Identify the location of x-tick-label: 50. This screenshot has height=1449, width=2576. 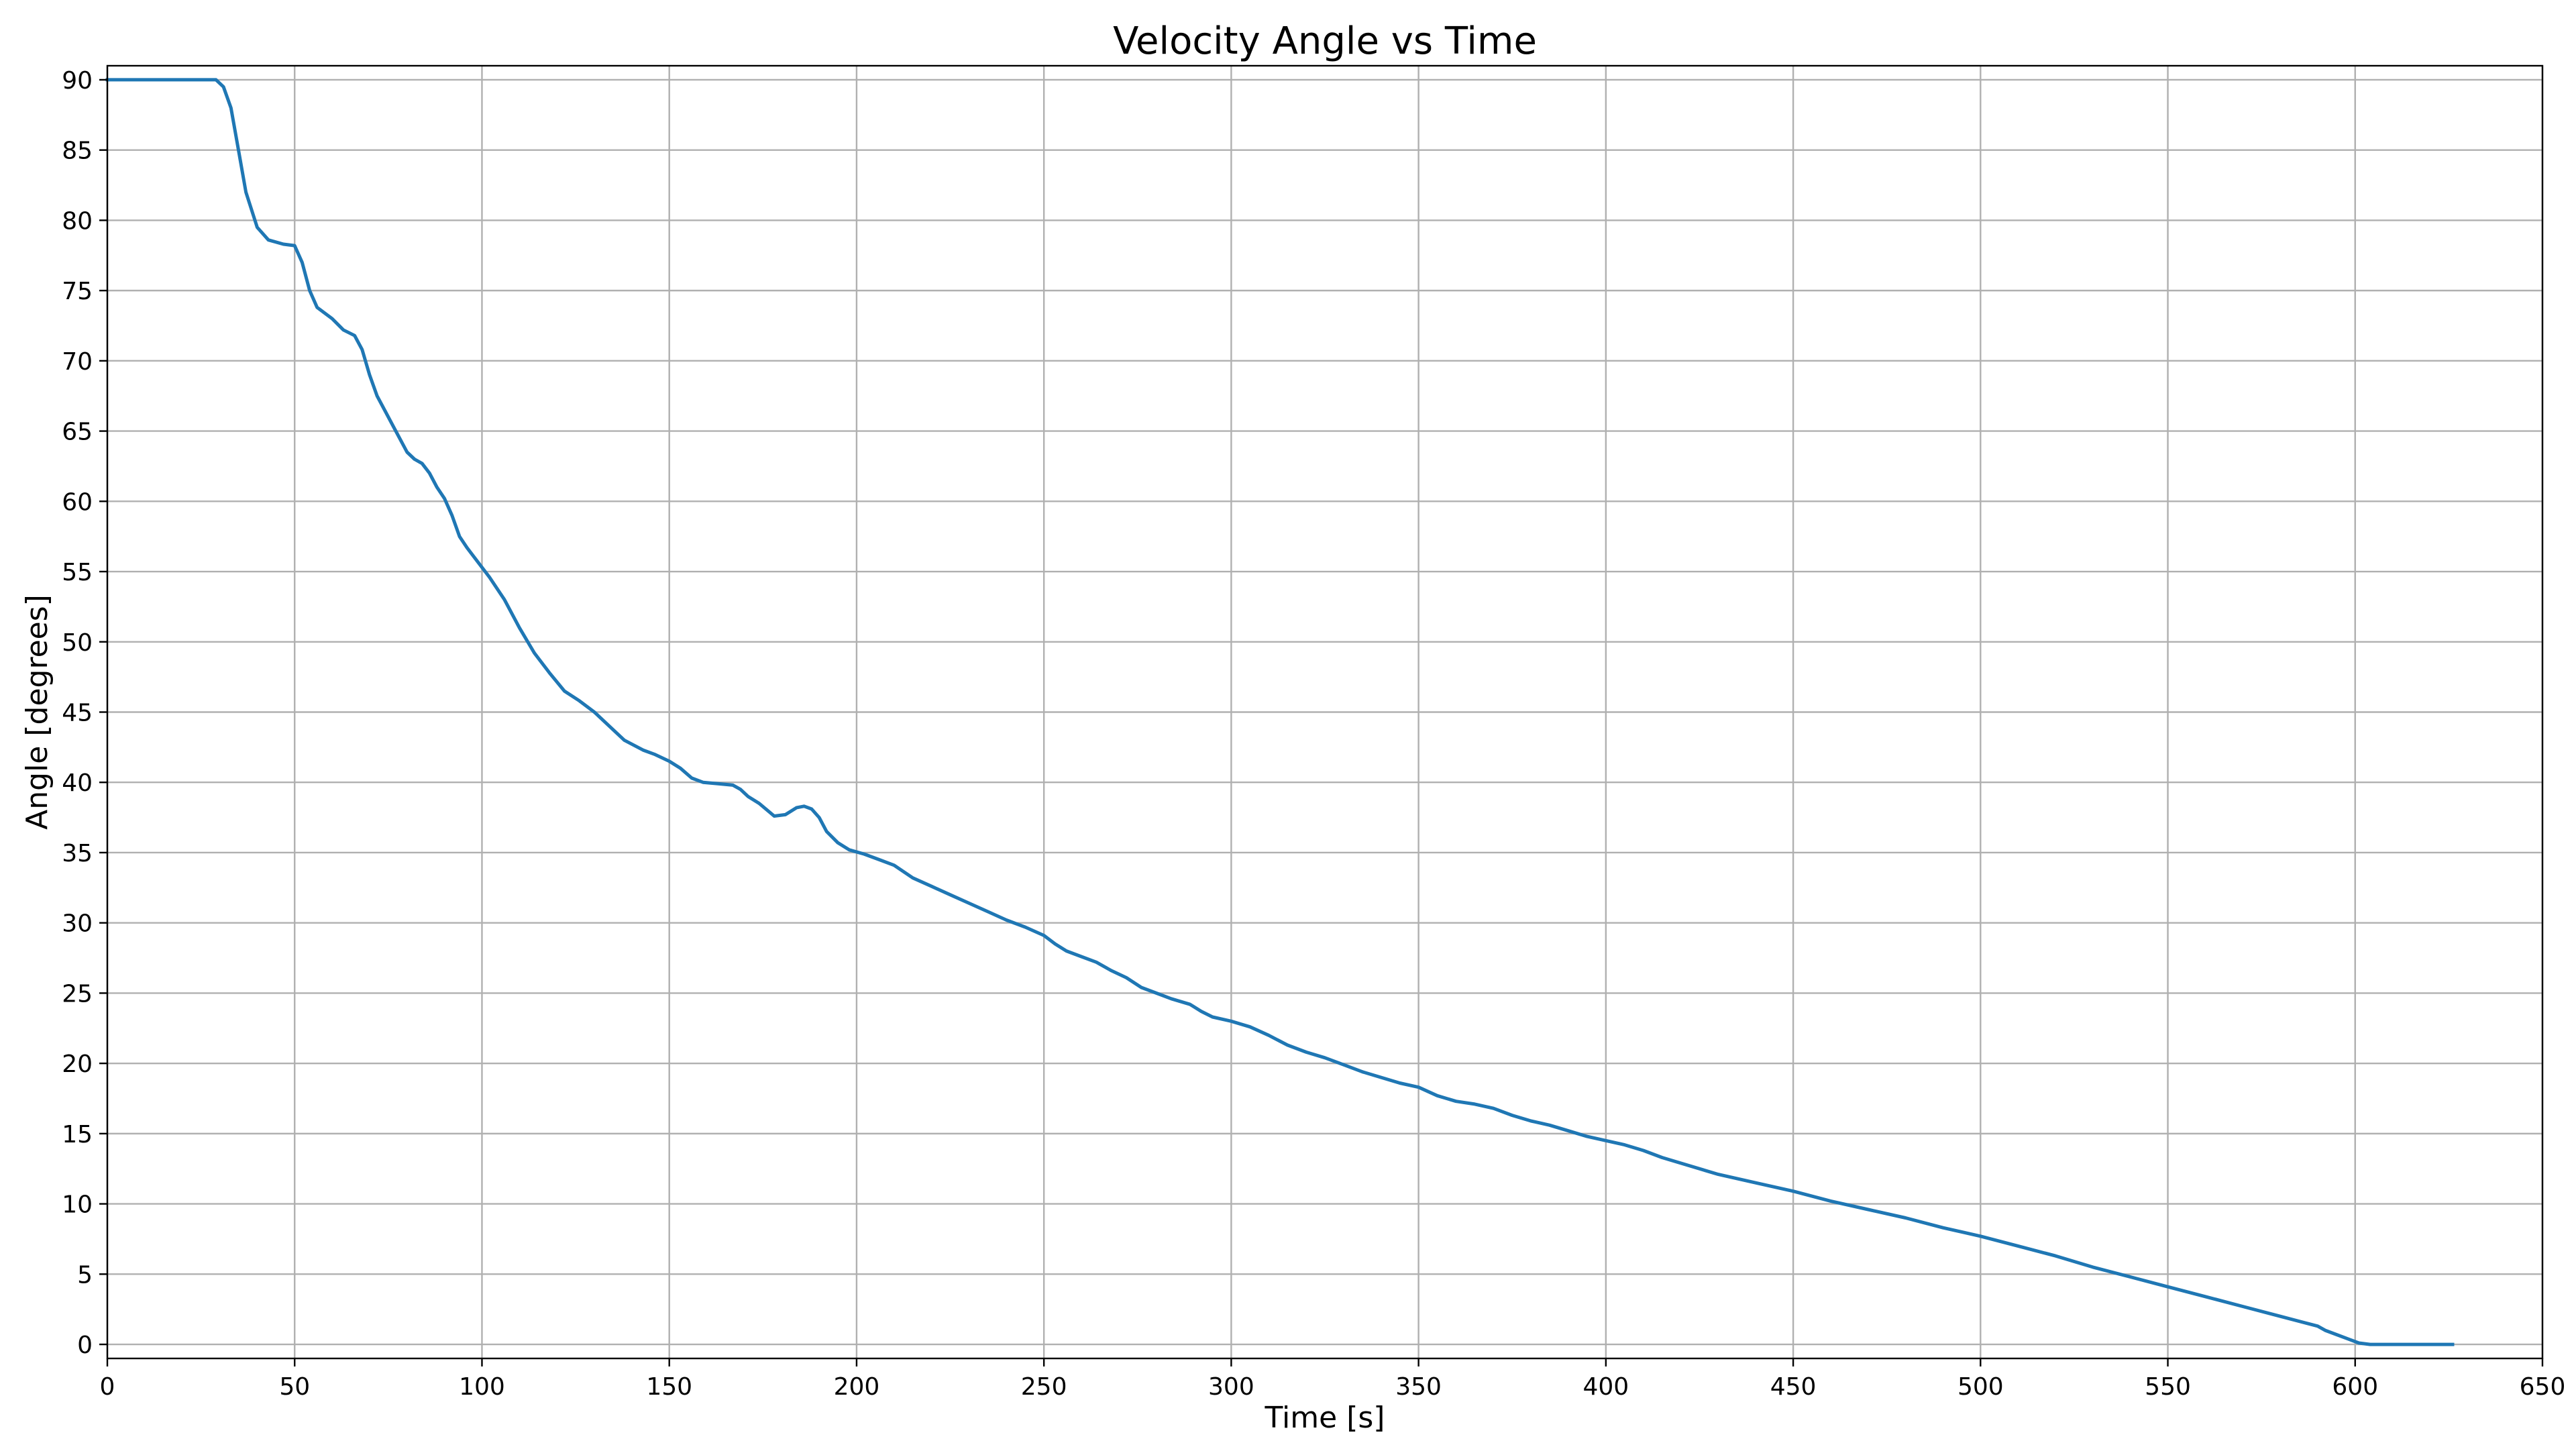
(294, 1387).